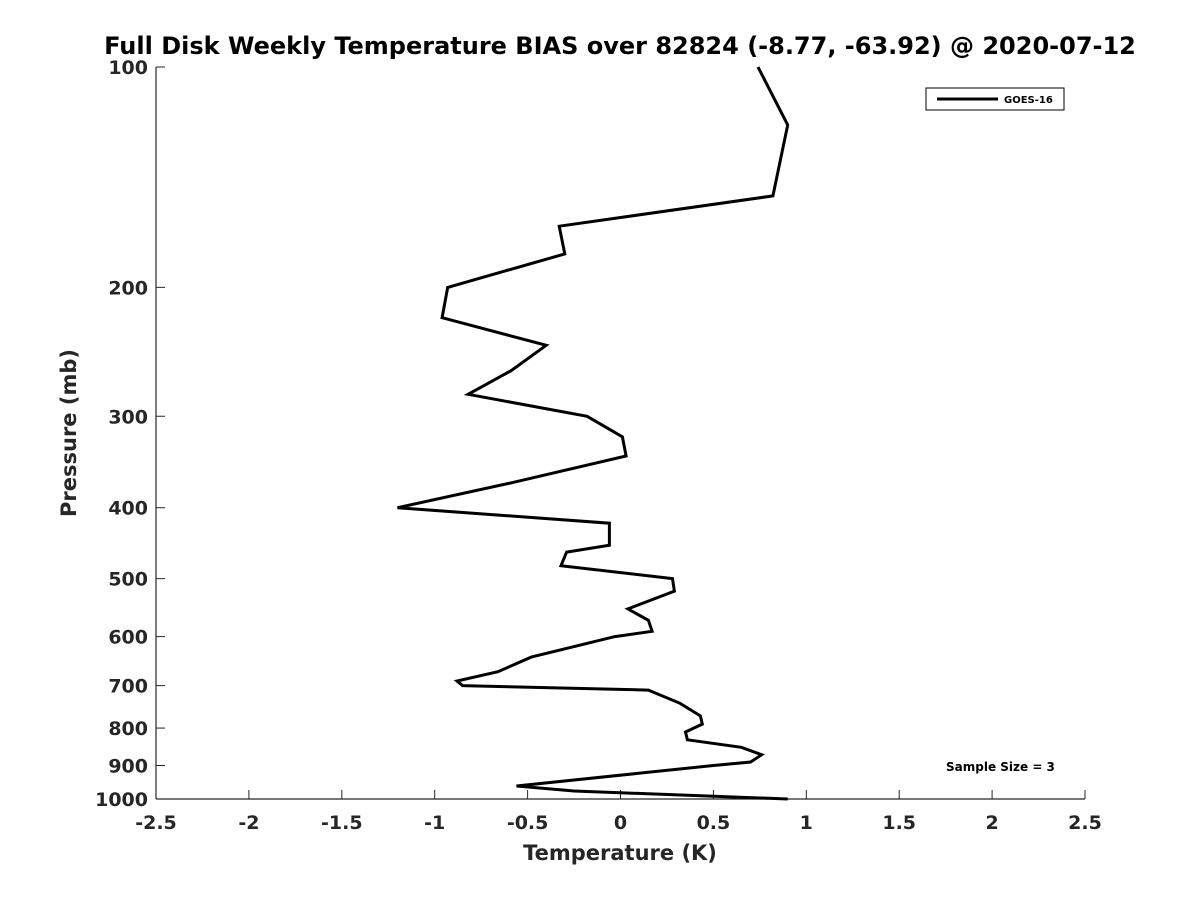  What do you see at coordinates (130, 434) in the screenshot?
I see `y-axis-ticks: 100 200 300 400 500 600 700 800 900 1000` at bounding box center [130, 434].